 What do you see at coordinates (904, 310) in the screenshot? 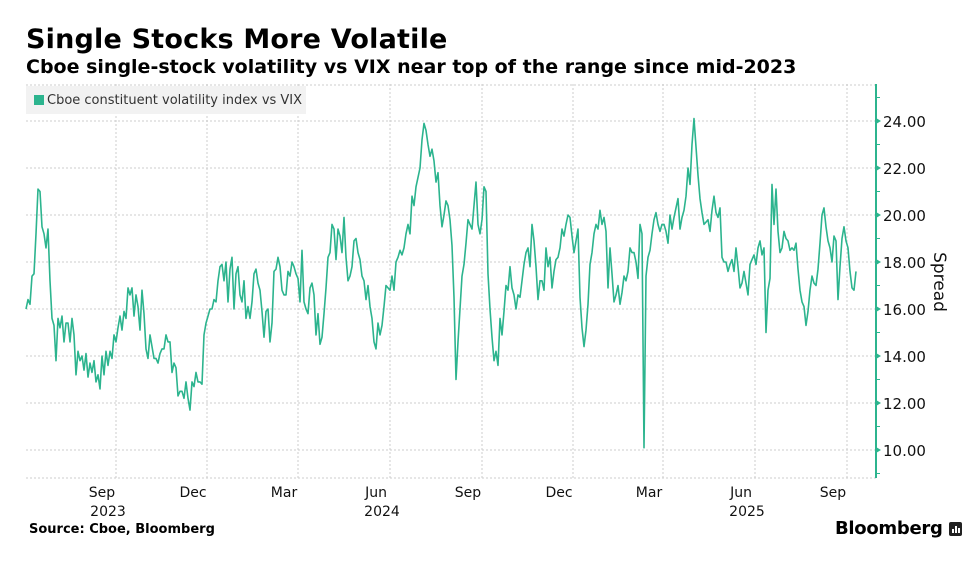
I see `y-tick-label: 16.00` at bounding box center [904, 310].